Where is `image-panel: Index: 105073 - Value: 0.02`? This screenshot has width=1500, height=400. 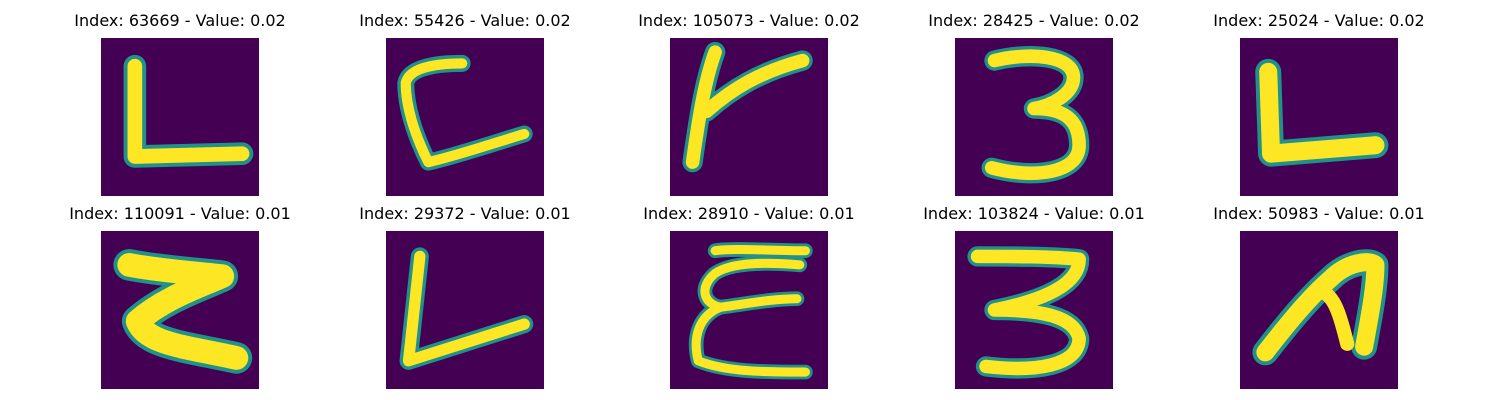
image-panel: Index: 105073 - Value: 0.02 is located at coordinates (749, 104).